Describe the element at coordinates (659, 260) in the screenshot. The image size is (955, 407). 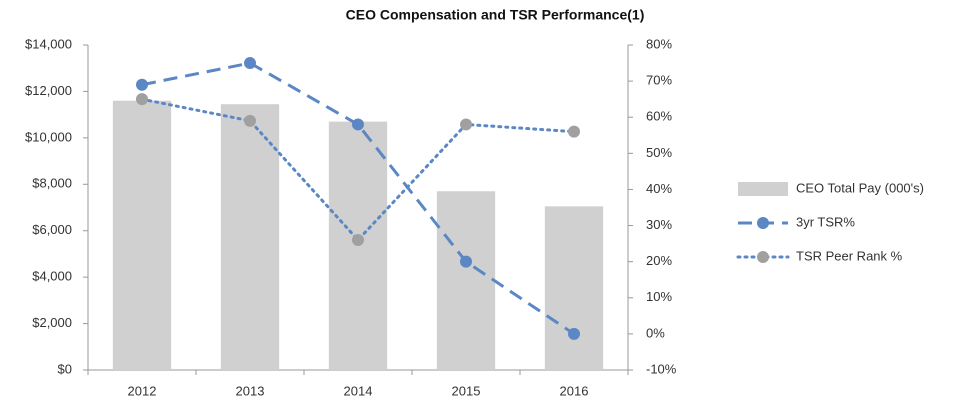
I see `y2-tick-label: 20%` at that location.